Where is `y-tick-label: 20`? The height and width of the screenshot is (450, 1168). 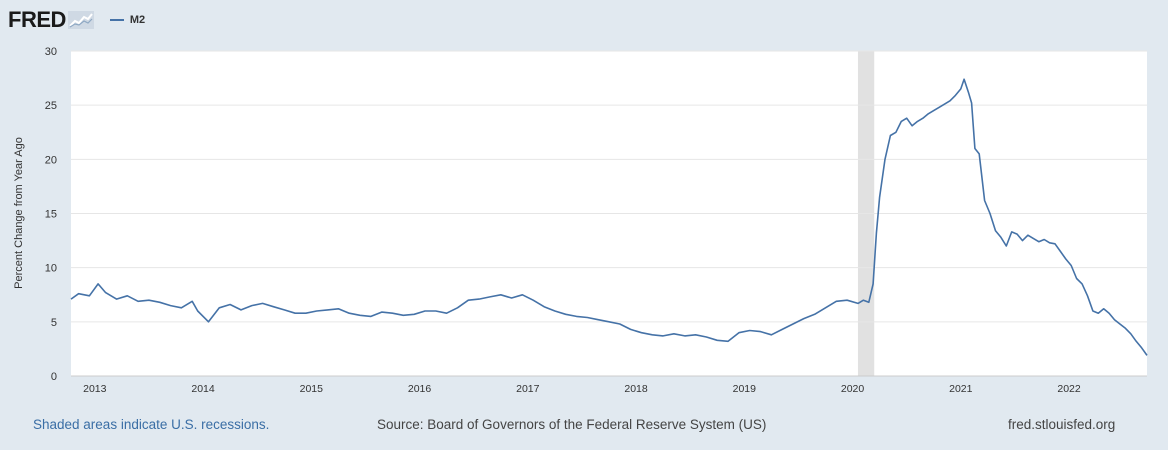 y-tick-label: 20 is located at coordinates (51, 160).